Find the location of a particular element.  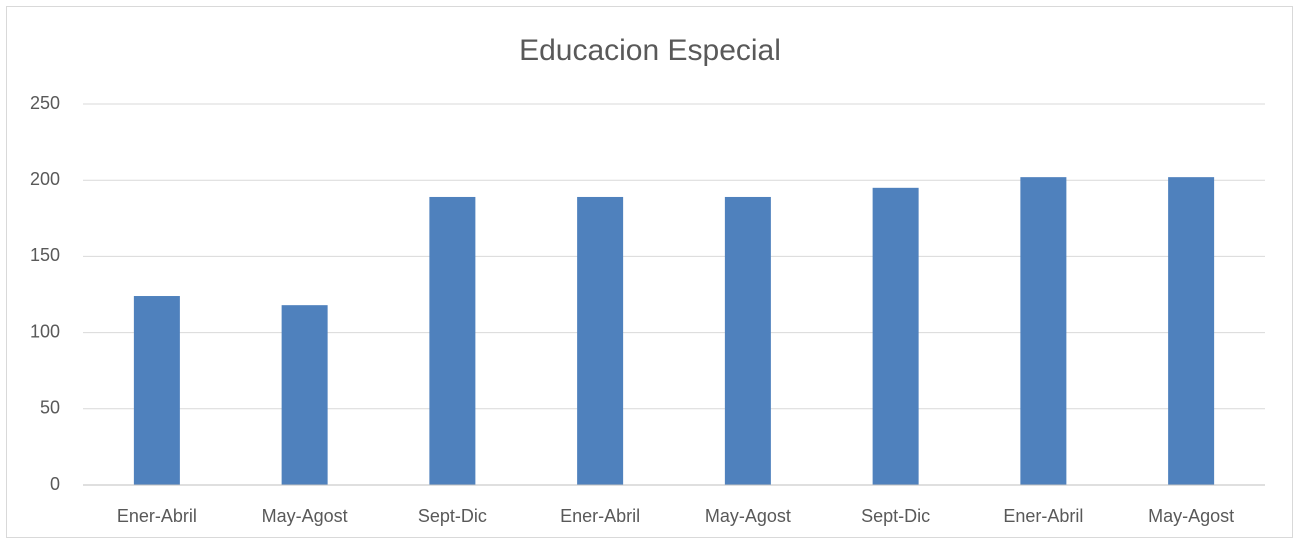

y-tick-label: 100 is located at coordinates (45, 331).